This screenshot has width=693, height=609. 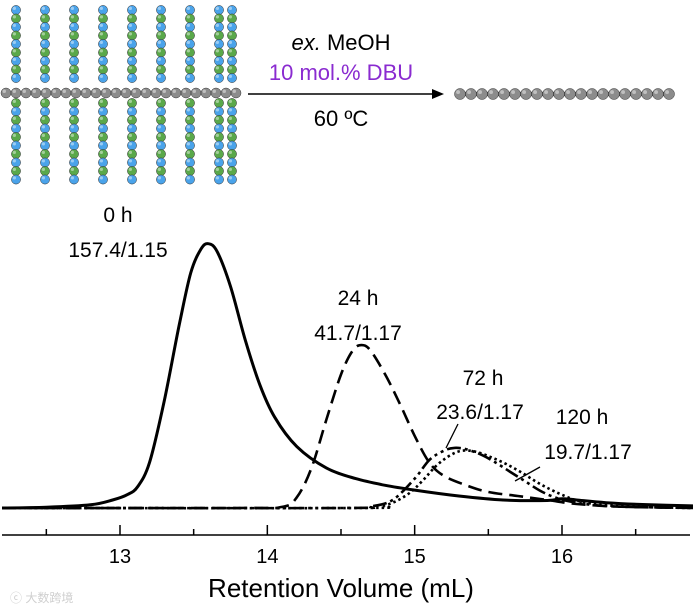 What do you see at coordinates (341, 588) in the screenshot?
I see `x-axis-label: Retention Volume (mL)` at bounding box center [341, 588].